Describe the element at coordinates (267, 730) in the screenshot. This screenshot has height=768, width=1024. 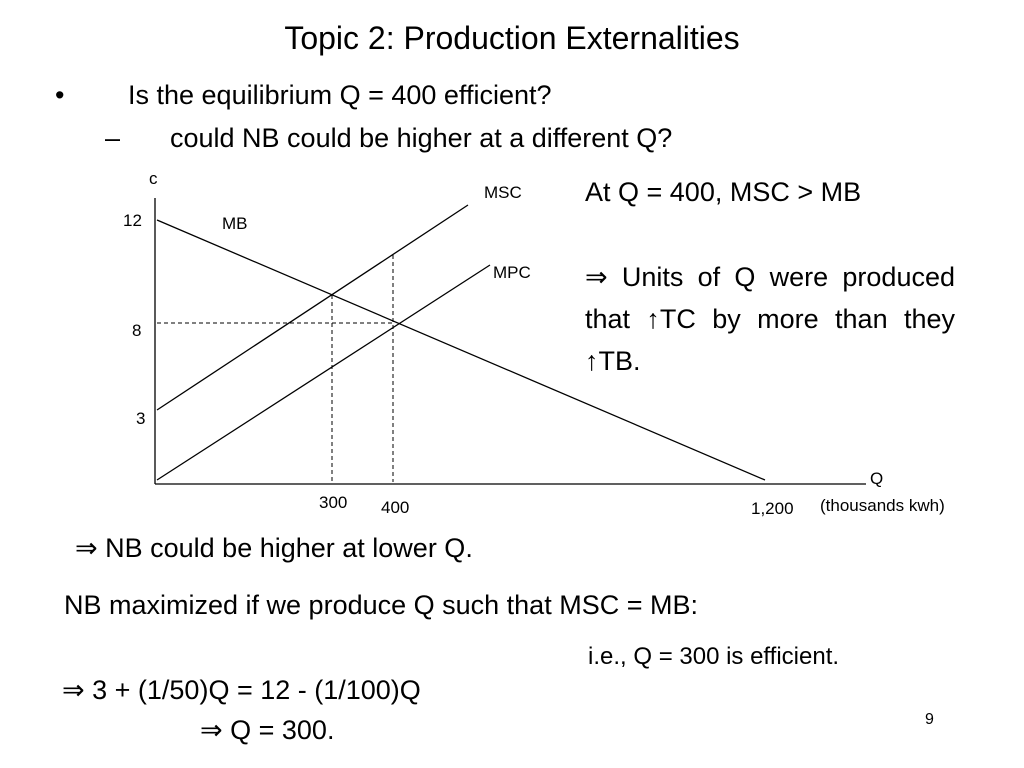
I see `solution: ⇒ Q = 300.` at that location.